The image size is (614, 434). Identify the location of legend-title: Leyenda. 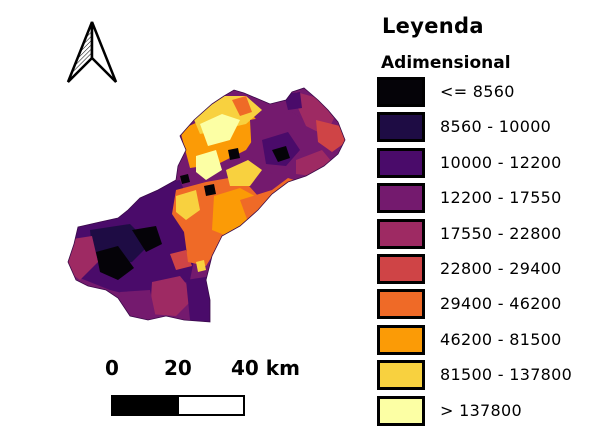
(433, 26).